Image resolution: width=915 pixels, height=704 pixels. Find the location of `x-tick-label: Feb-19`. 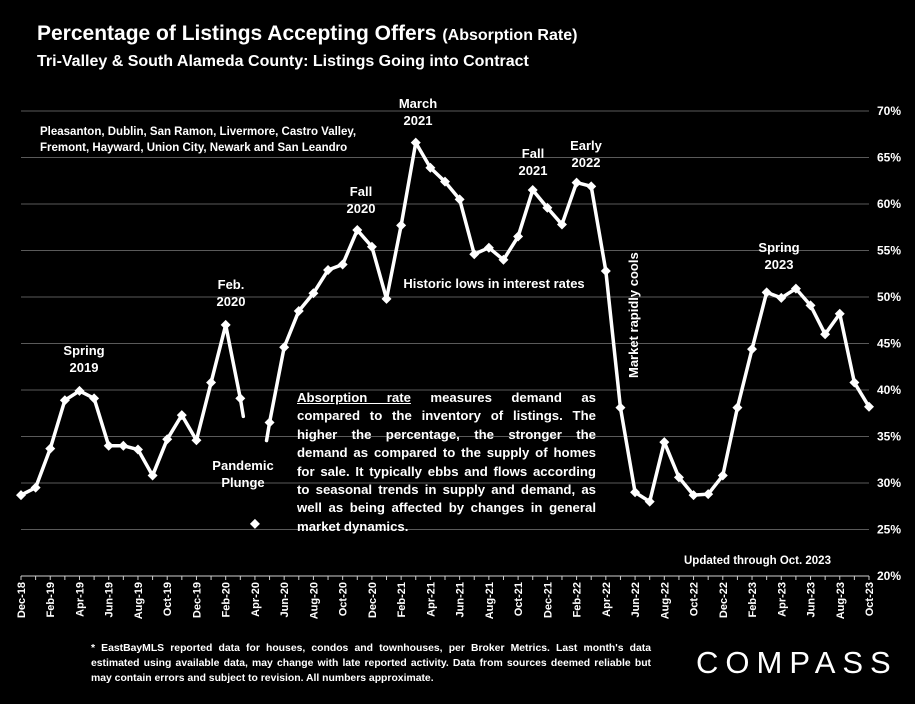

x-tick-label: Feb-19 is located at coordinates (51, 599).